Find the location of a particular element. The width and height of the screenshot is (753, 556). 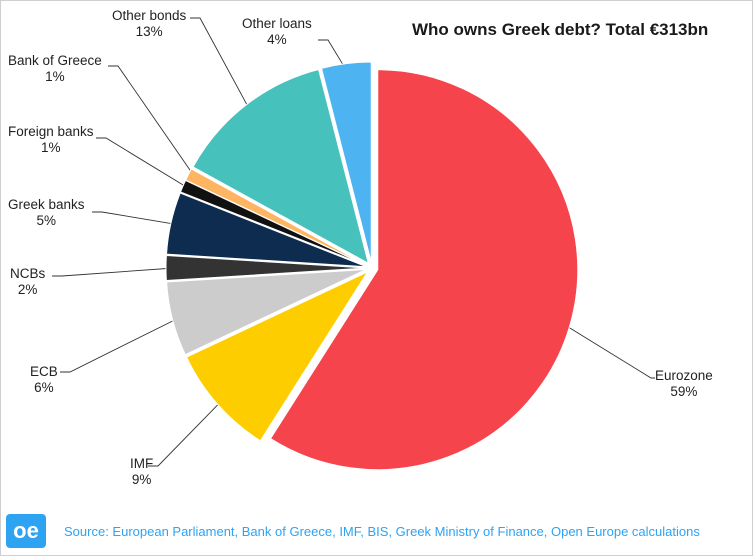

slice-label-bank-of-greece: Bank of Greece 1% is located at coordinates (55, 69).